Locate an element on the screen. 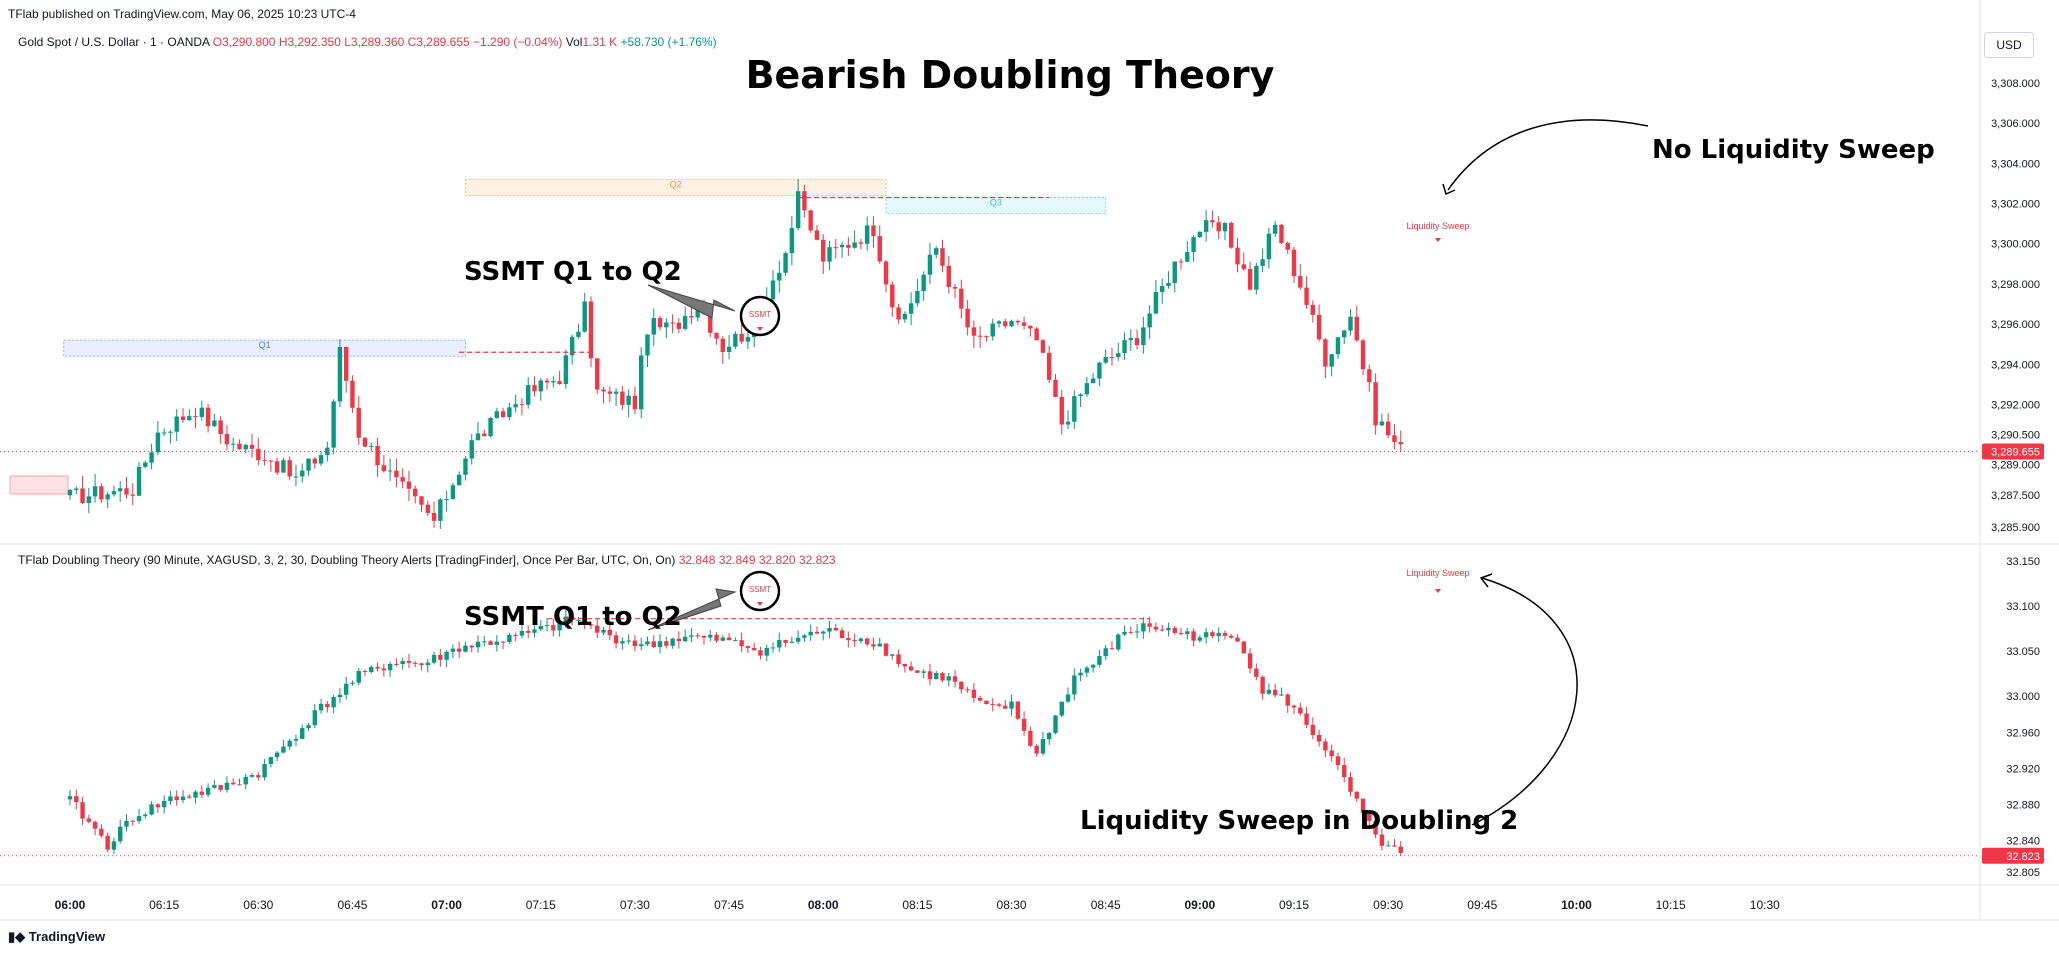 This screenshot has height=955, width=2059. chart-title: Bearish Doubling Theory is located at coordinates (1010, 75).